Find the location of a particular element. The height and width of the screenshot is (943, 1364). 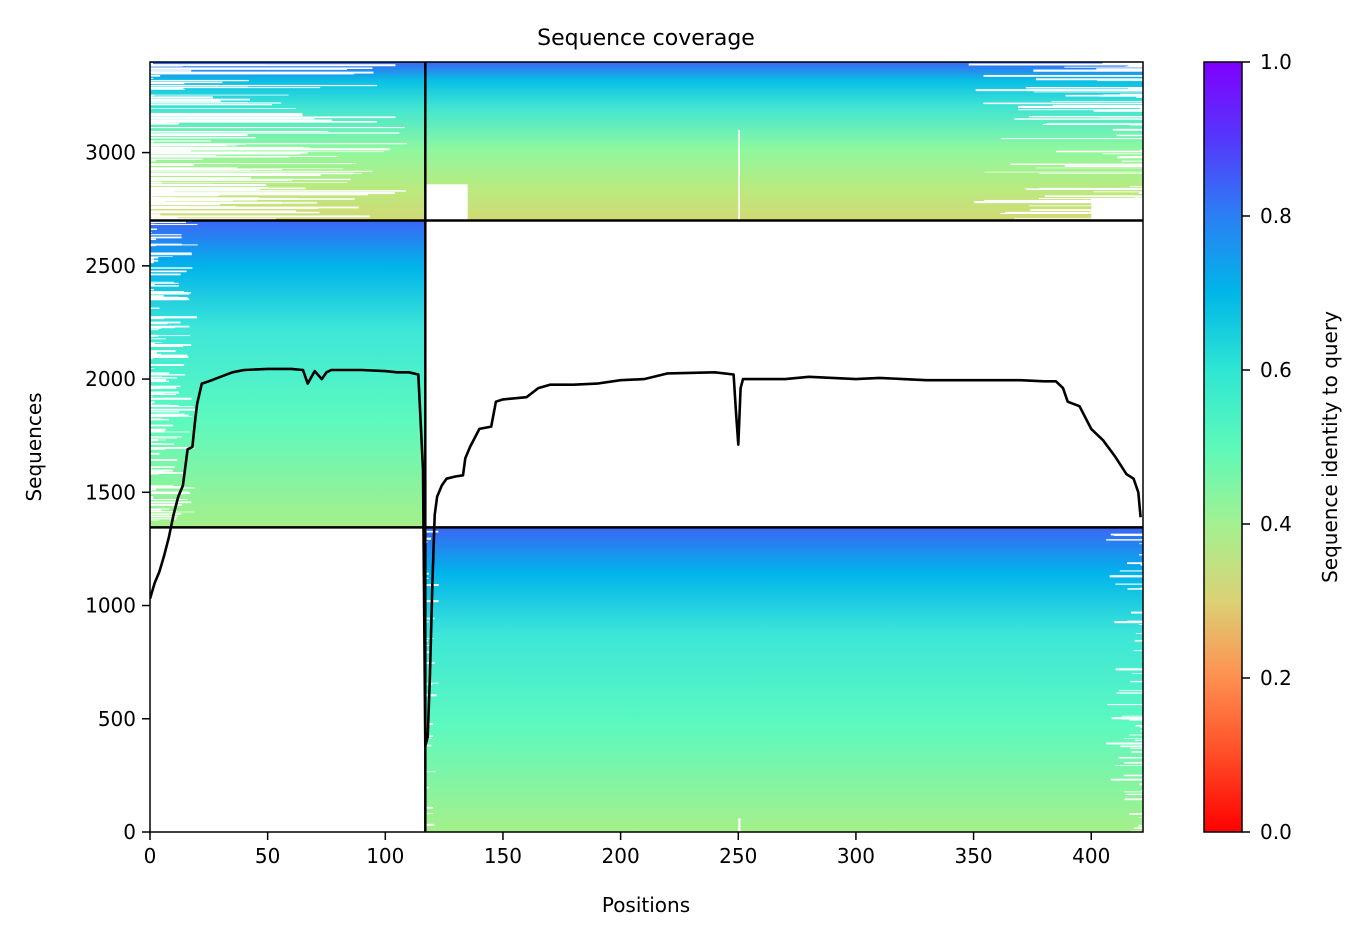

alignment-block is located at coordinates (287, 374).